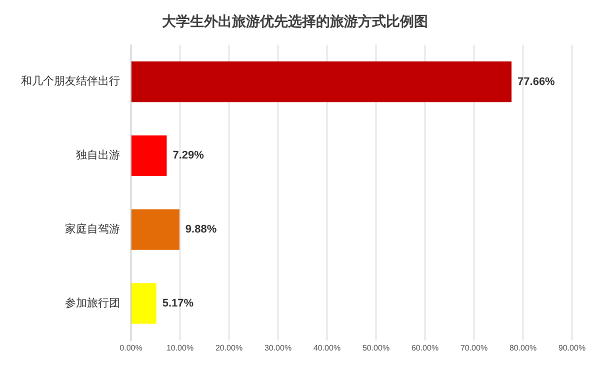  Describe the element at coordinates (201, 230) in the screenshot. I see `data-label: 9.88%` at that location.